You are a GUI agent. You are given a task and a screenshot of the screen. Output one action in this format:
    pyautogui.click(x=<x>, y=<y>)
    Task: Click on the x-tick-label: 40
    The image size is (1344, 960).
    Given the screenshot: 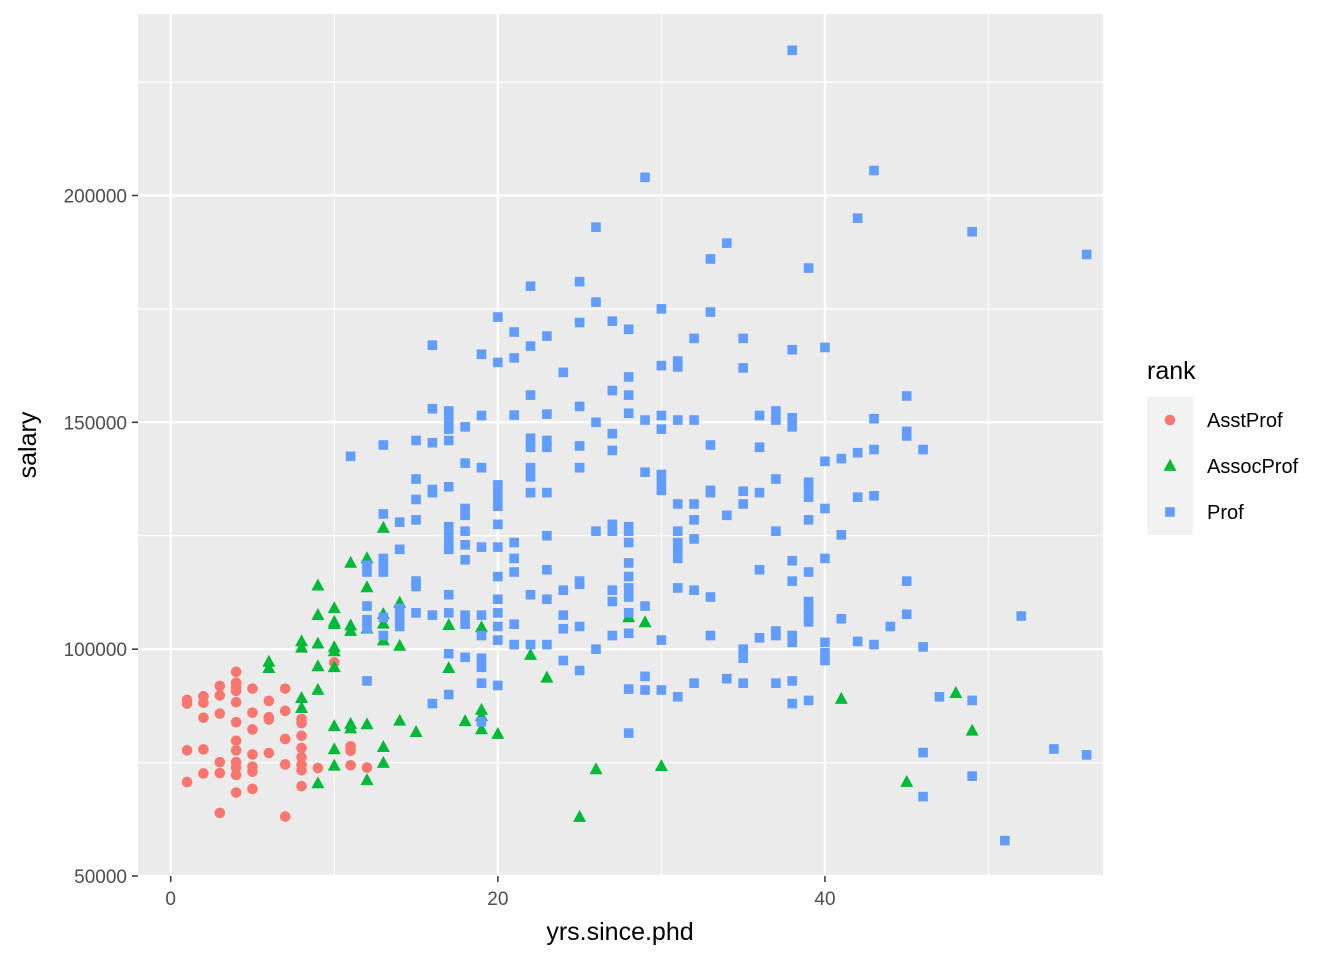 What is the action you would take?
    pyautogui.click(x=824, y=899)
    